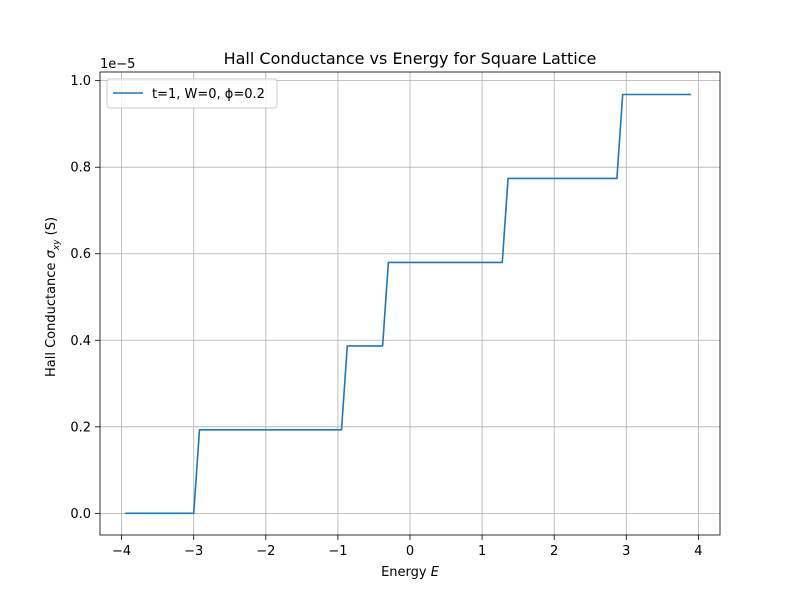 The image size is (800, 600). What do you see at coordinates (117, 64) in the screenshot?
I see `y-offset-label: 1e−5` at bounding box center [117, 64].